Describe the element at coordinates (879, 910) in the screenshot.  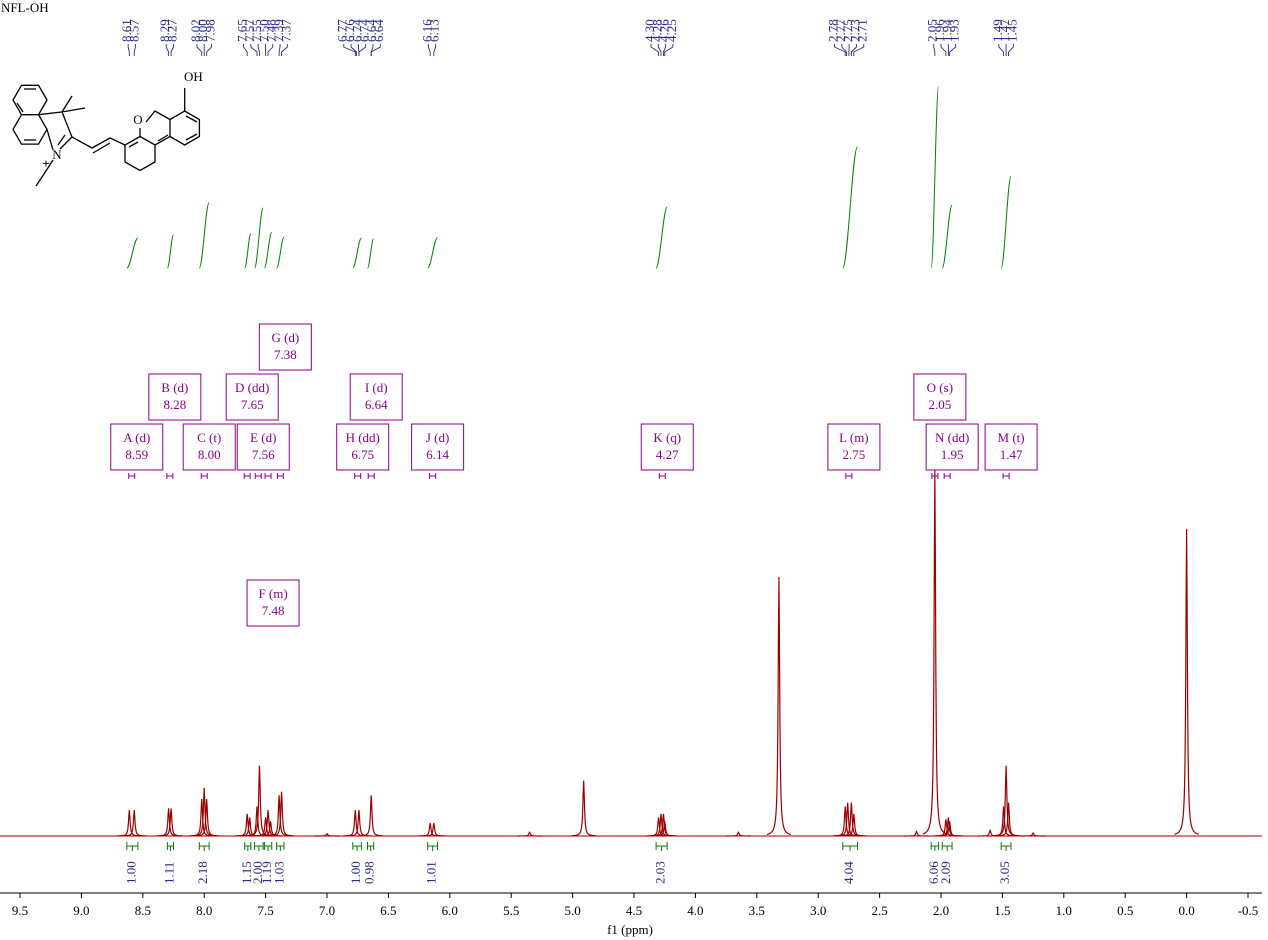
I see `x-tick-label: 2.5` at that location.